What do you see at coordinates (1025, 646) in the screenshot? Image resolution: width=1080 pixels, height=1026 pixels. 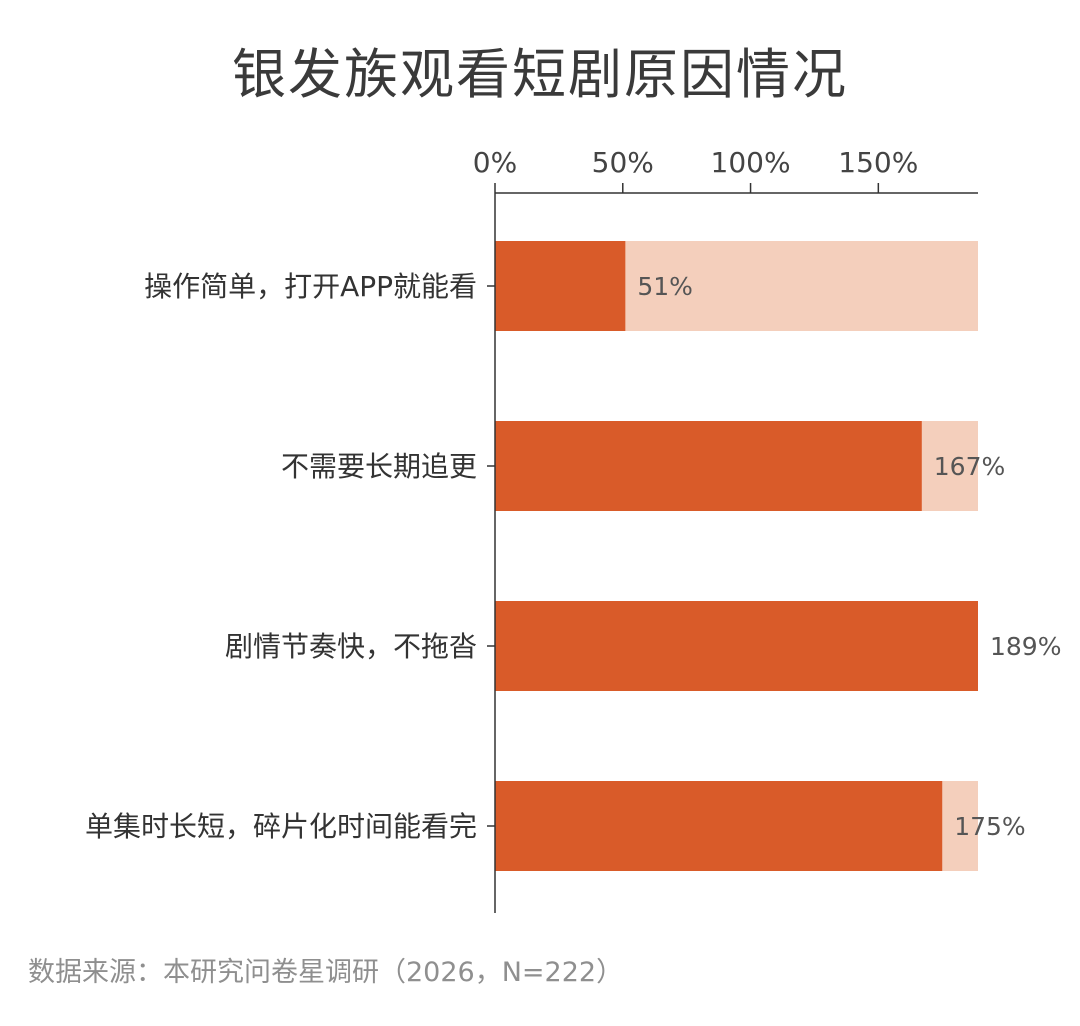 I see `data-label: 189%` at bounding box center [1025, 646].